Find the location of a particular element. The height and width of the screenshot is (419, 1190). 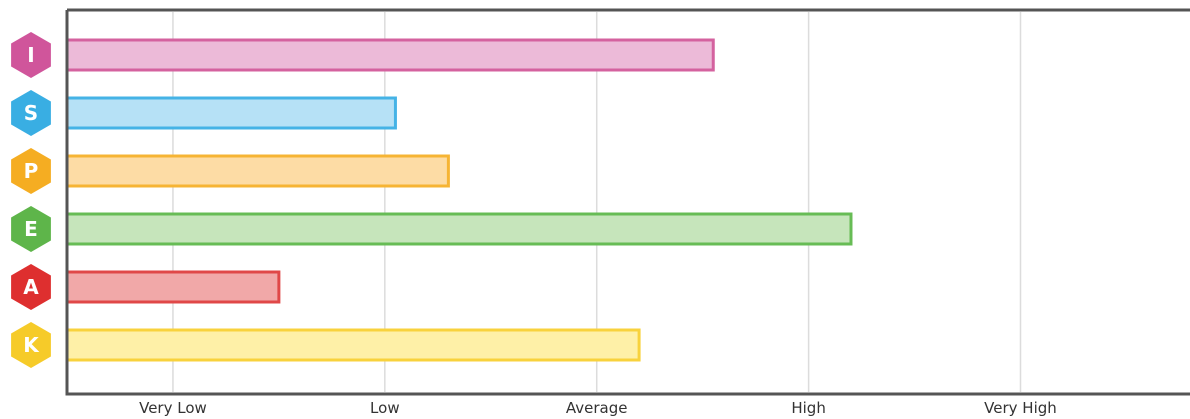

x-tick-label: Low is located at coordinates (385, 408).